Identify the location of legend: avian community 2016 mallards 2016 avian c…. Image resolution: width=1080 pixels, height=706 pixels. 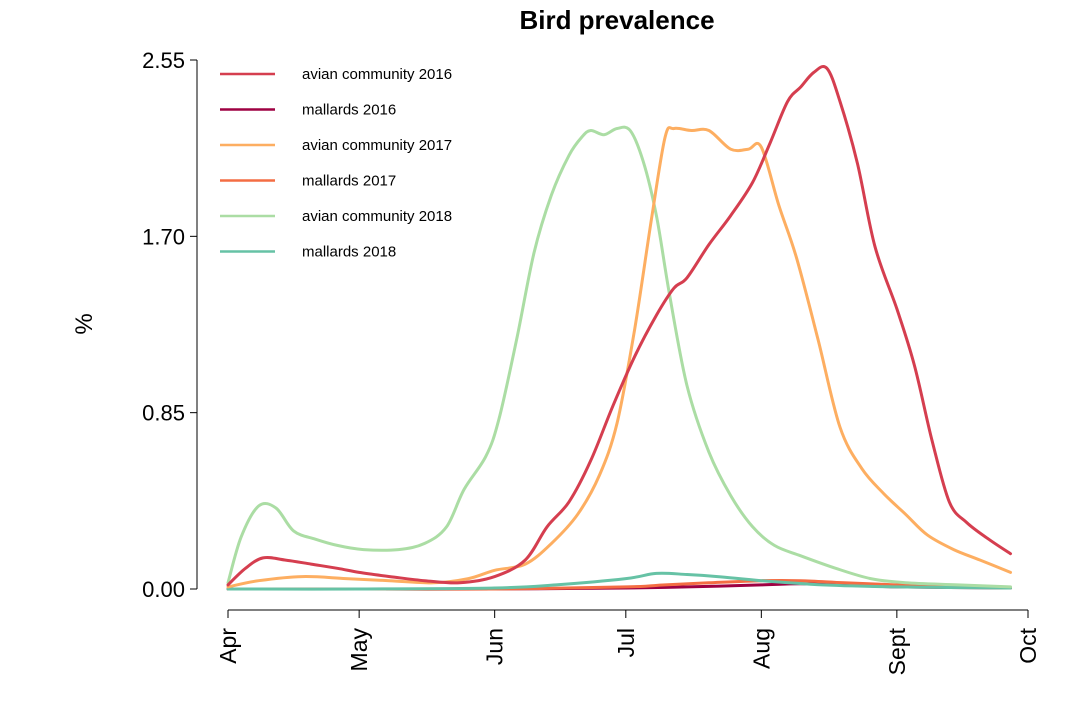
(336, 163).